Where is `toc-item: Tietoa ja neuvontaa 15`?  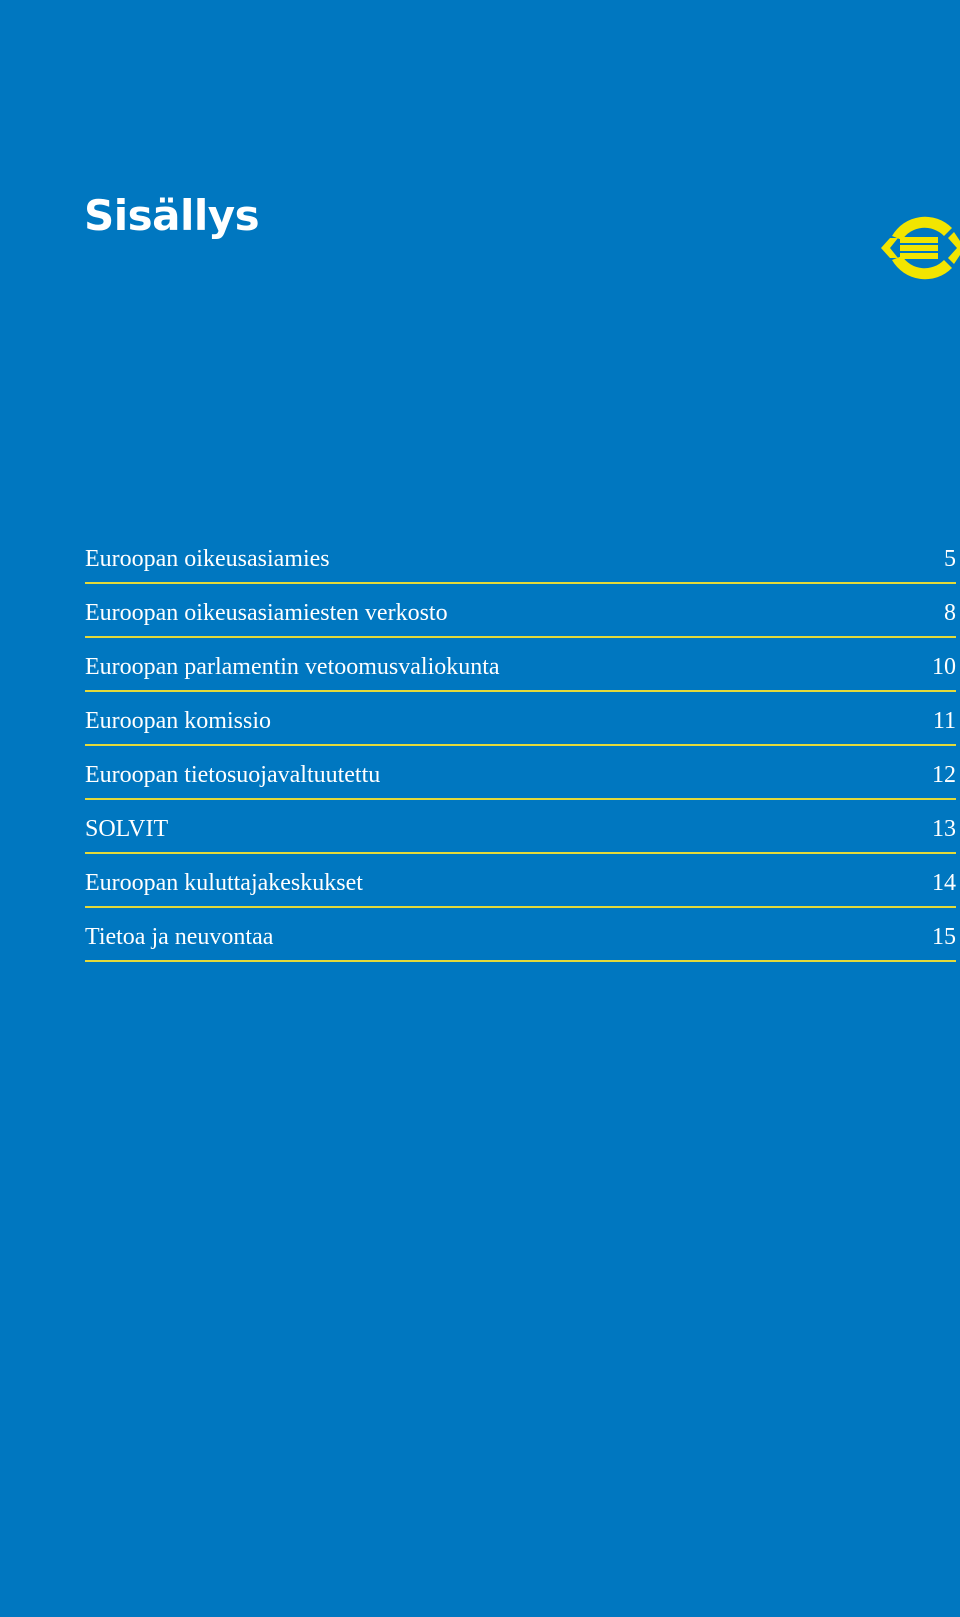
toc-item: Tietoa ja neuvontaa 15 is located at coordinates (520, 936).